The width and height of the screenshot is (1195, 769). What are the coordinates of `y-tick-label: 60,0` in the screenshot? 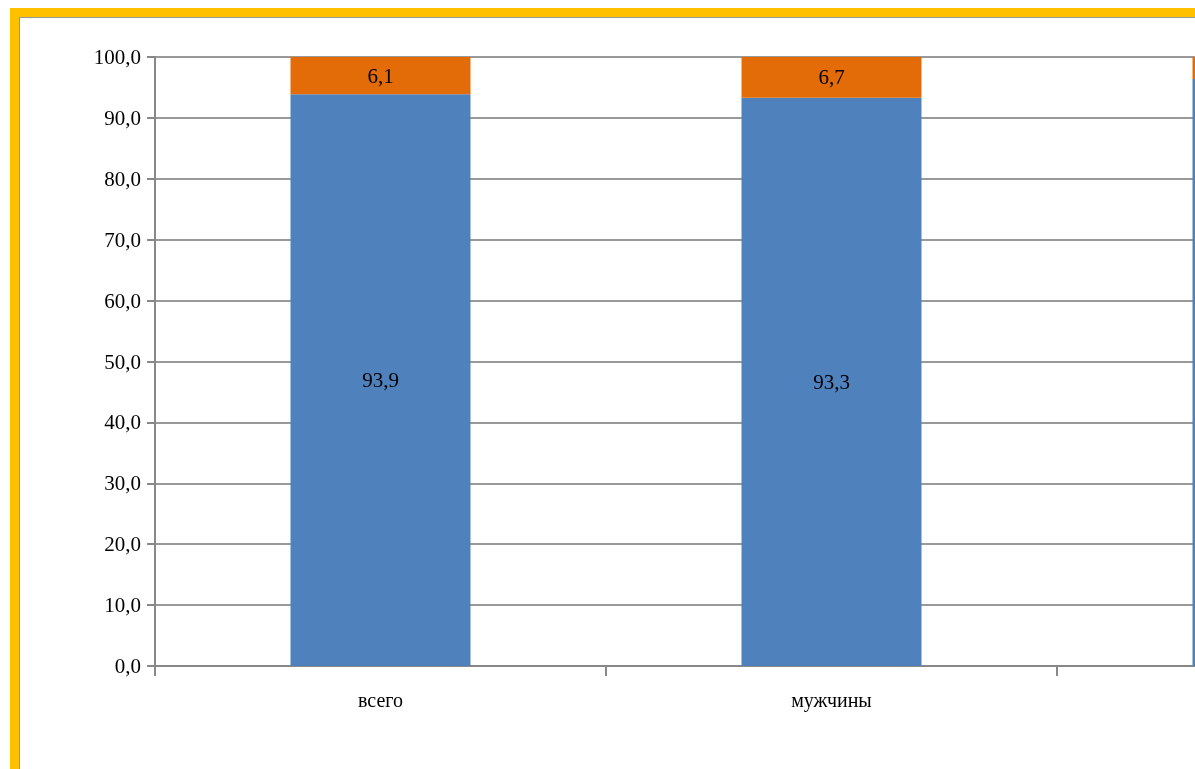 It's located at (122, 300).